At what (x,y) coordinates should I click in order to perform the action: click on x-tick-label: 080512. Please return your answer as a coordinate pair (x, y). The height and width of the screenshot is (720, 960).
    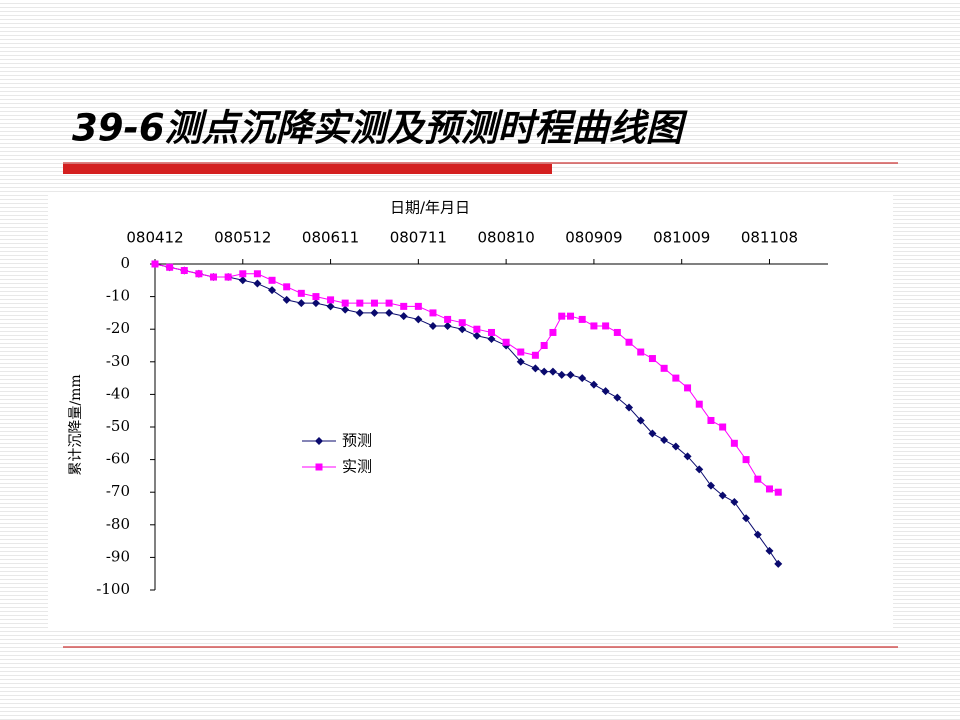
    Looking at the image, I should click on (242, 238).